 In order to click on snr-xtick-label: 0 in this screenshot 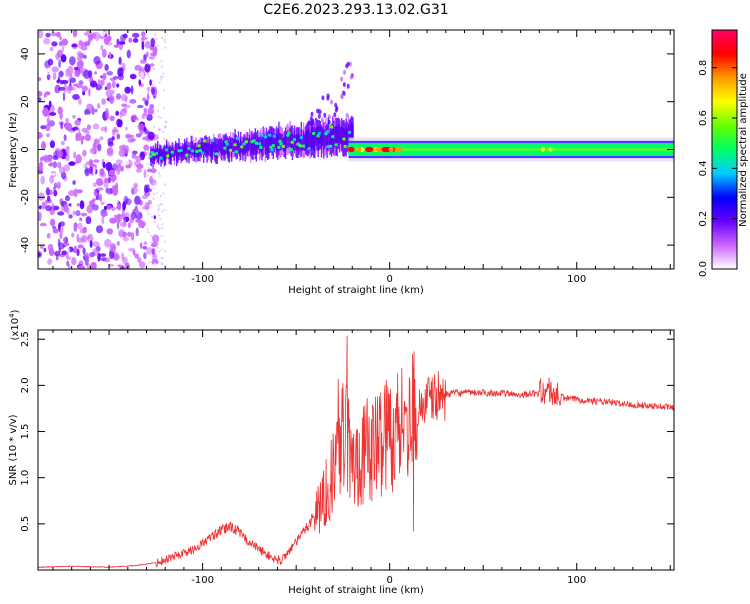, I will do `click(389, 580)`.